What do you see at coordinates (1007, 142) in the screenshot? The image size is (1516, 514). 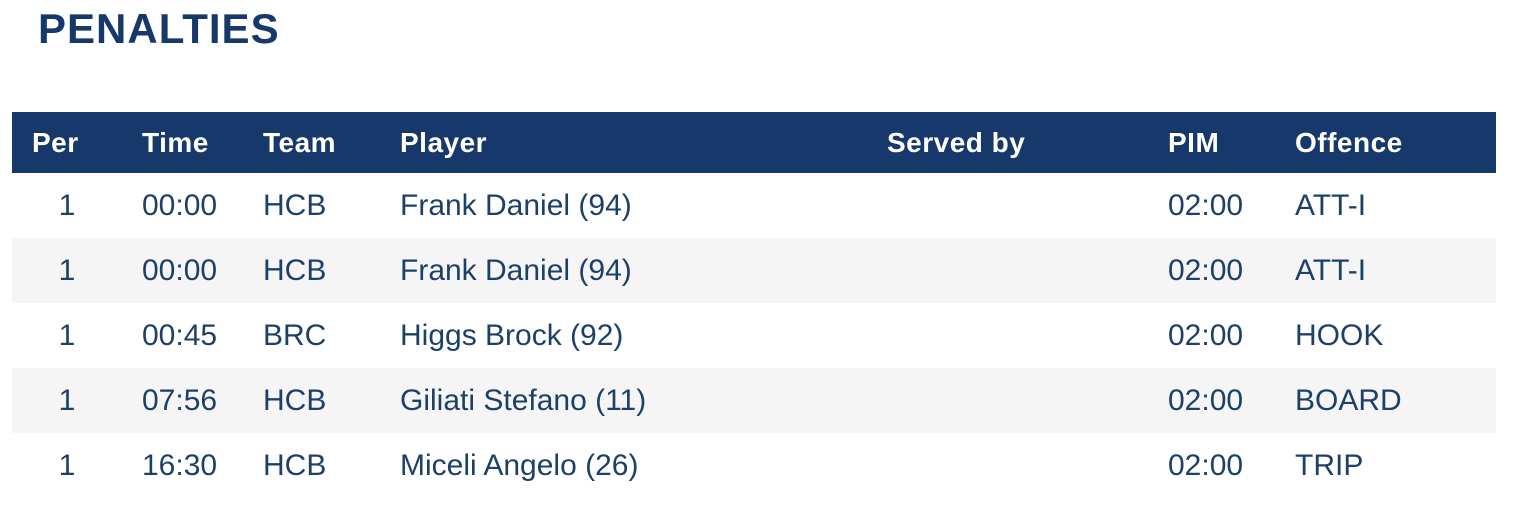 I see `column-header-served_by: Served by` at bounding box center [1007, 142].